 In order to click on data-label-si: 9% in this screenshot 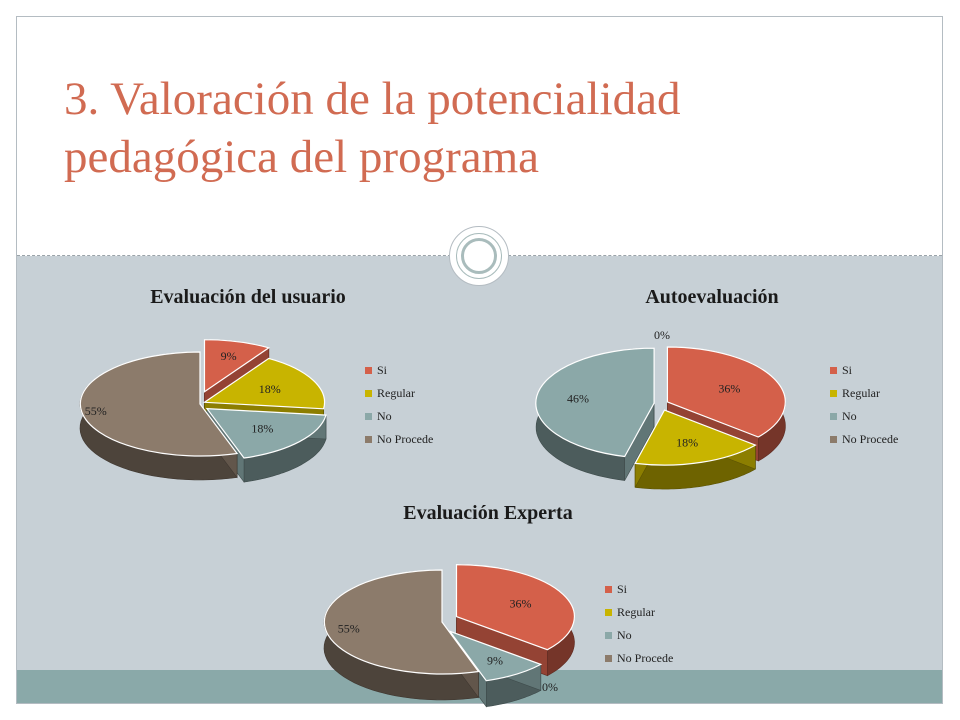, I will do `click(229, 356)`.